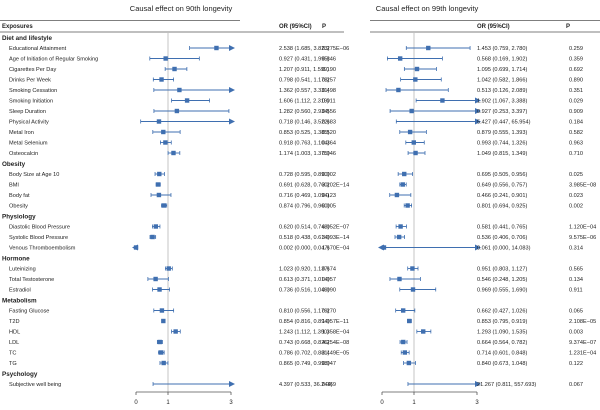  Describe the element at coordinates (576, 49) in the screenshot. I see `p-value-text: 0.259` at that location.